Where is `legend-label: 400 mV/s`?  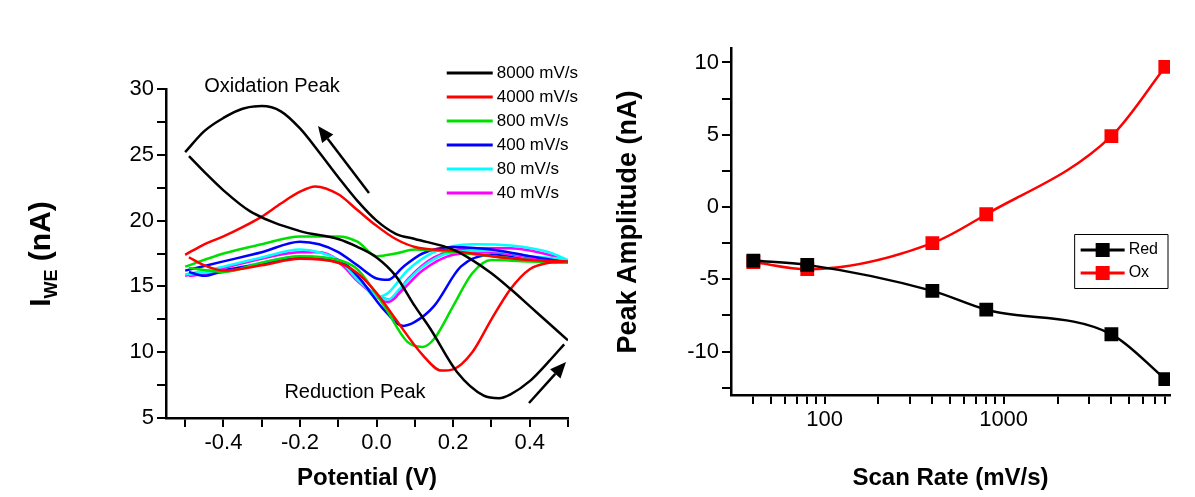
legend-label: 400 mV/s is located at coordinates (532, 144).